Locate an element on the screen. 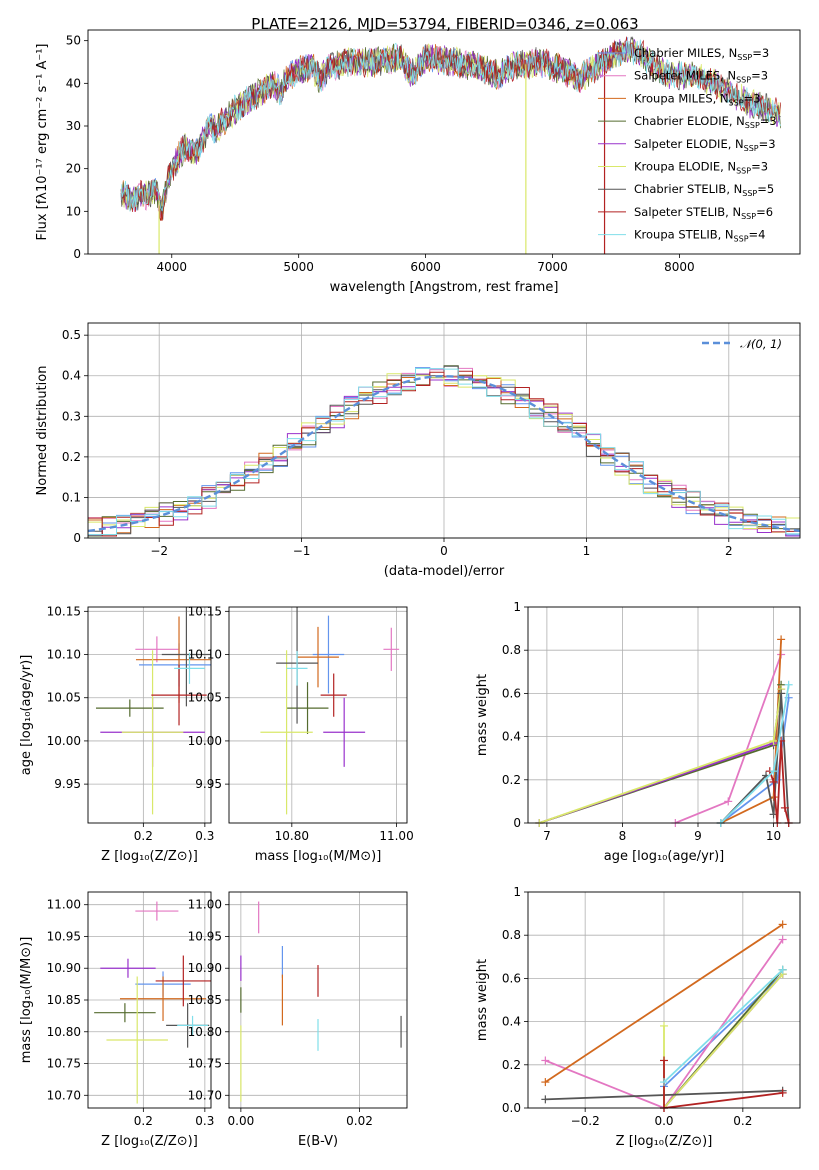  x-tick-label: 8 is located at coordinates (623, 836).